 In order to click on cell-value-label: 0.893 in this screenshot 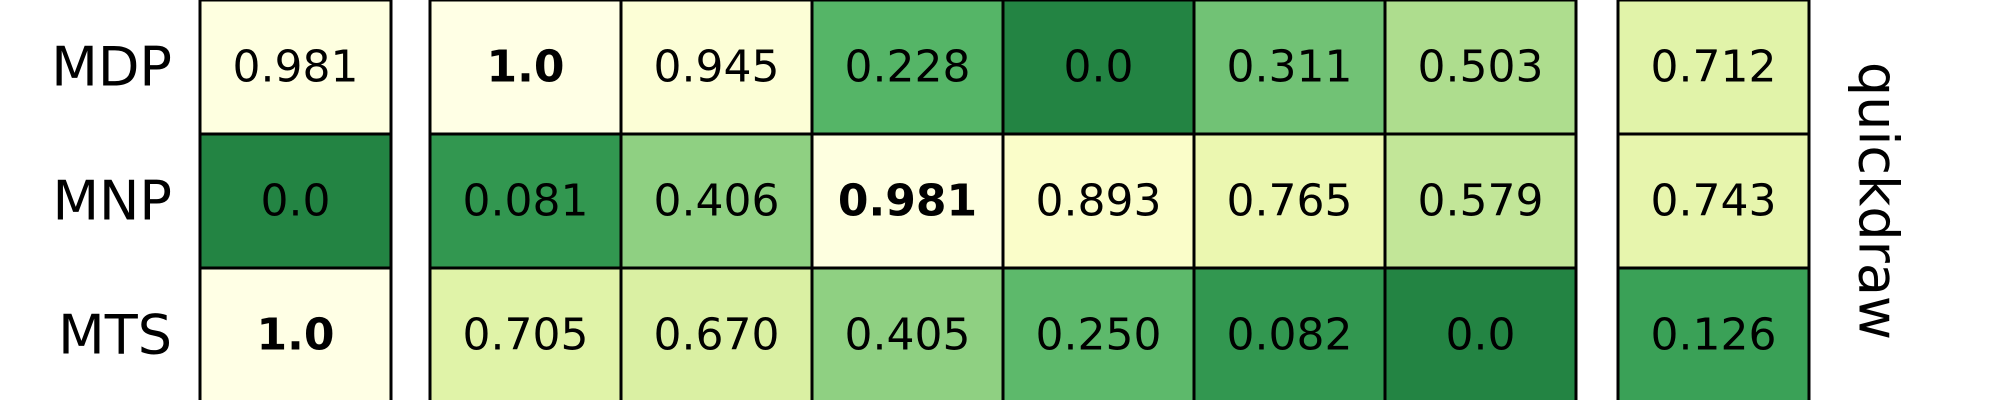, I will do `click(1099, 201)`.